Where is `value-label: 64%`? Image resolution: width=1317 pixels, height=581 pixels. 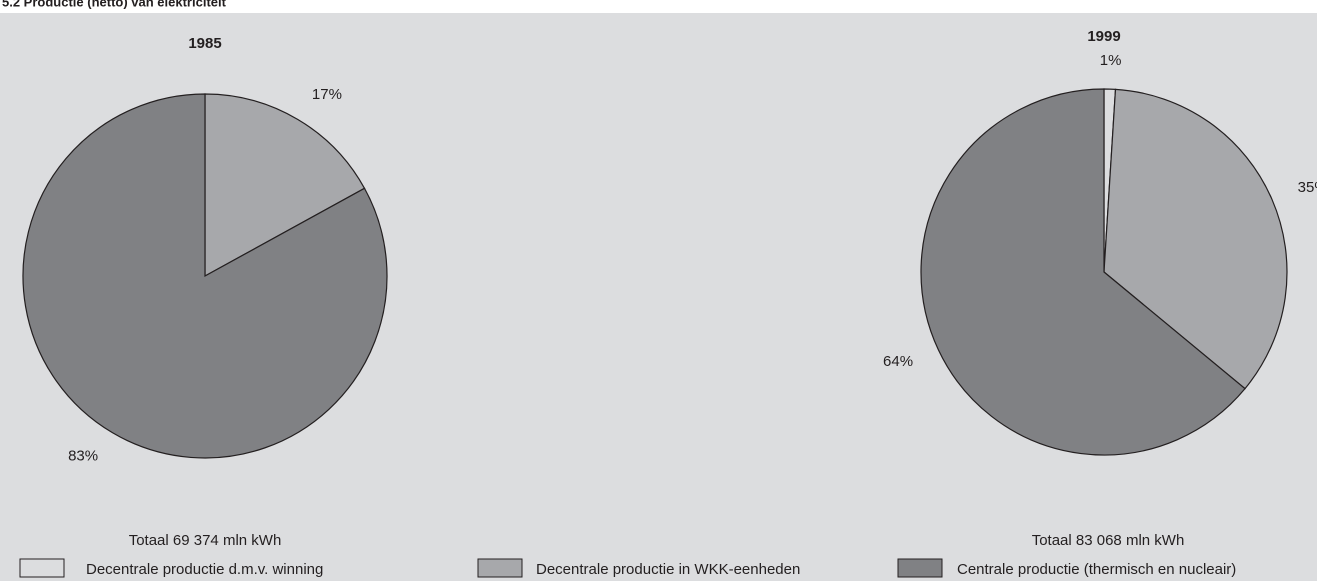
value-label: 64% is located at coordinates (898, 361).